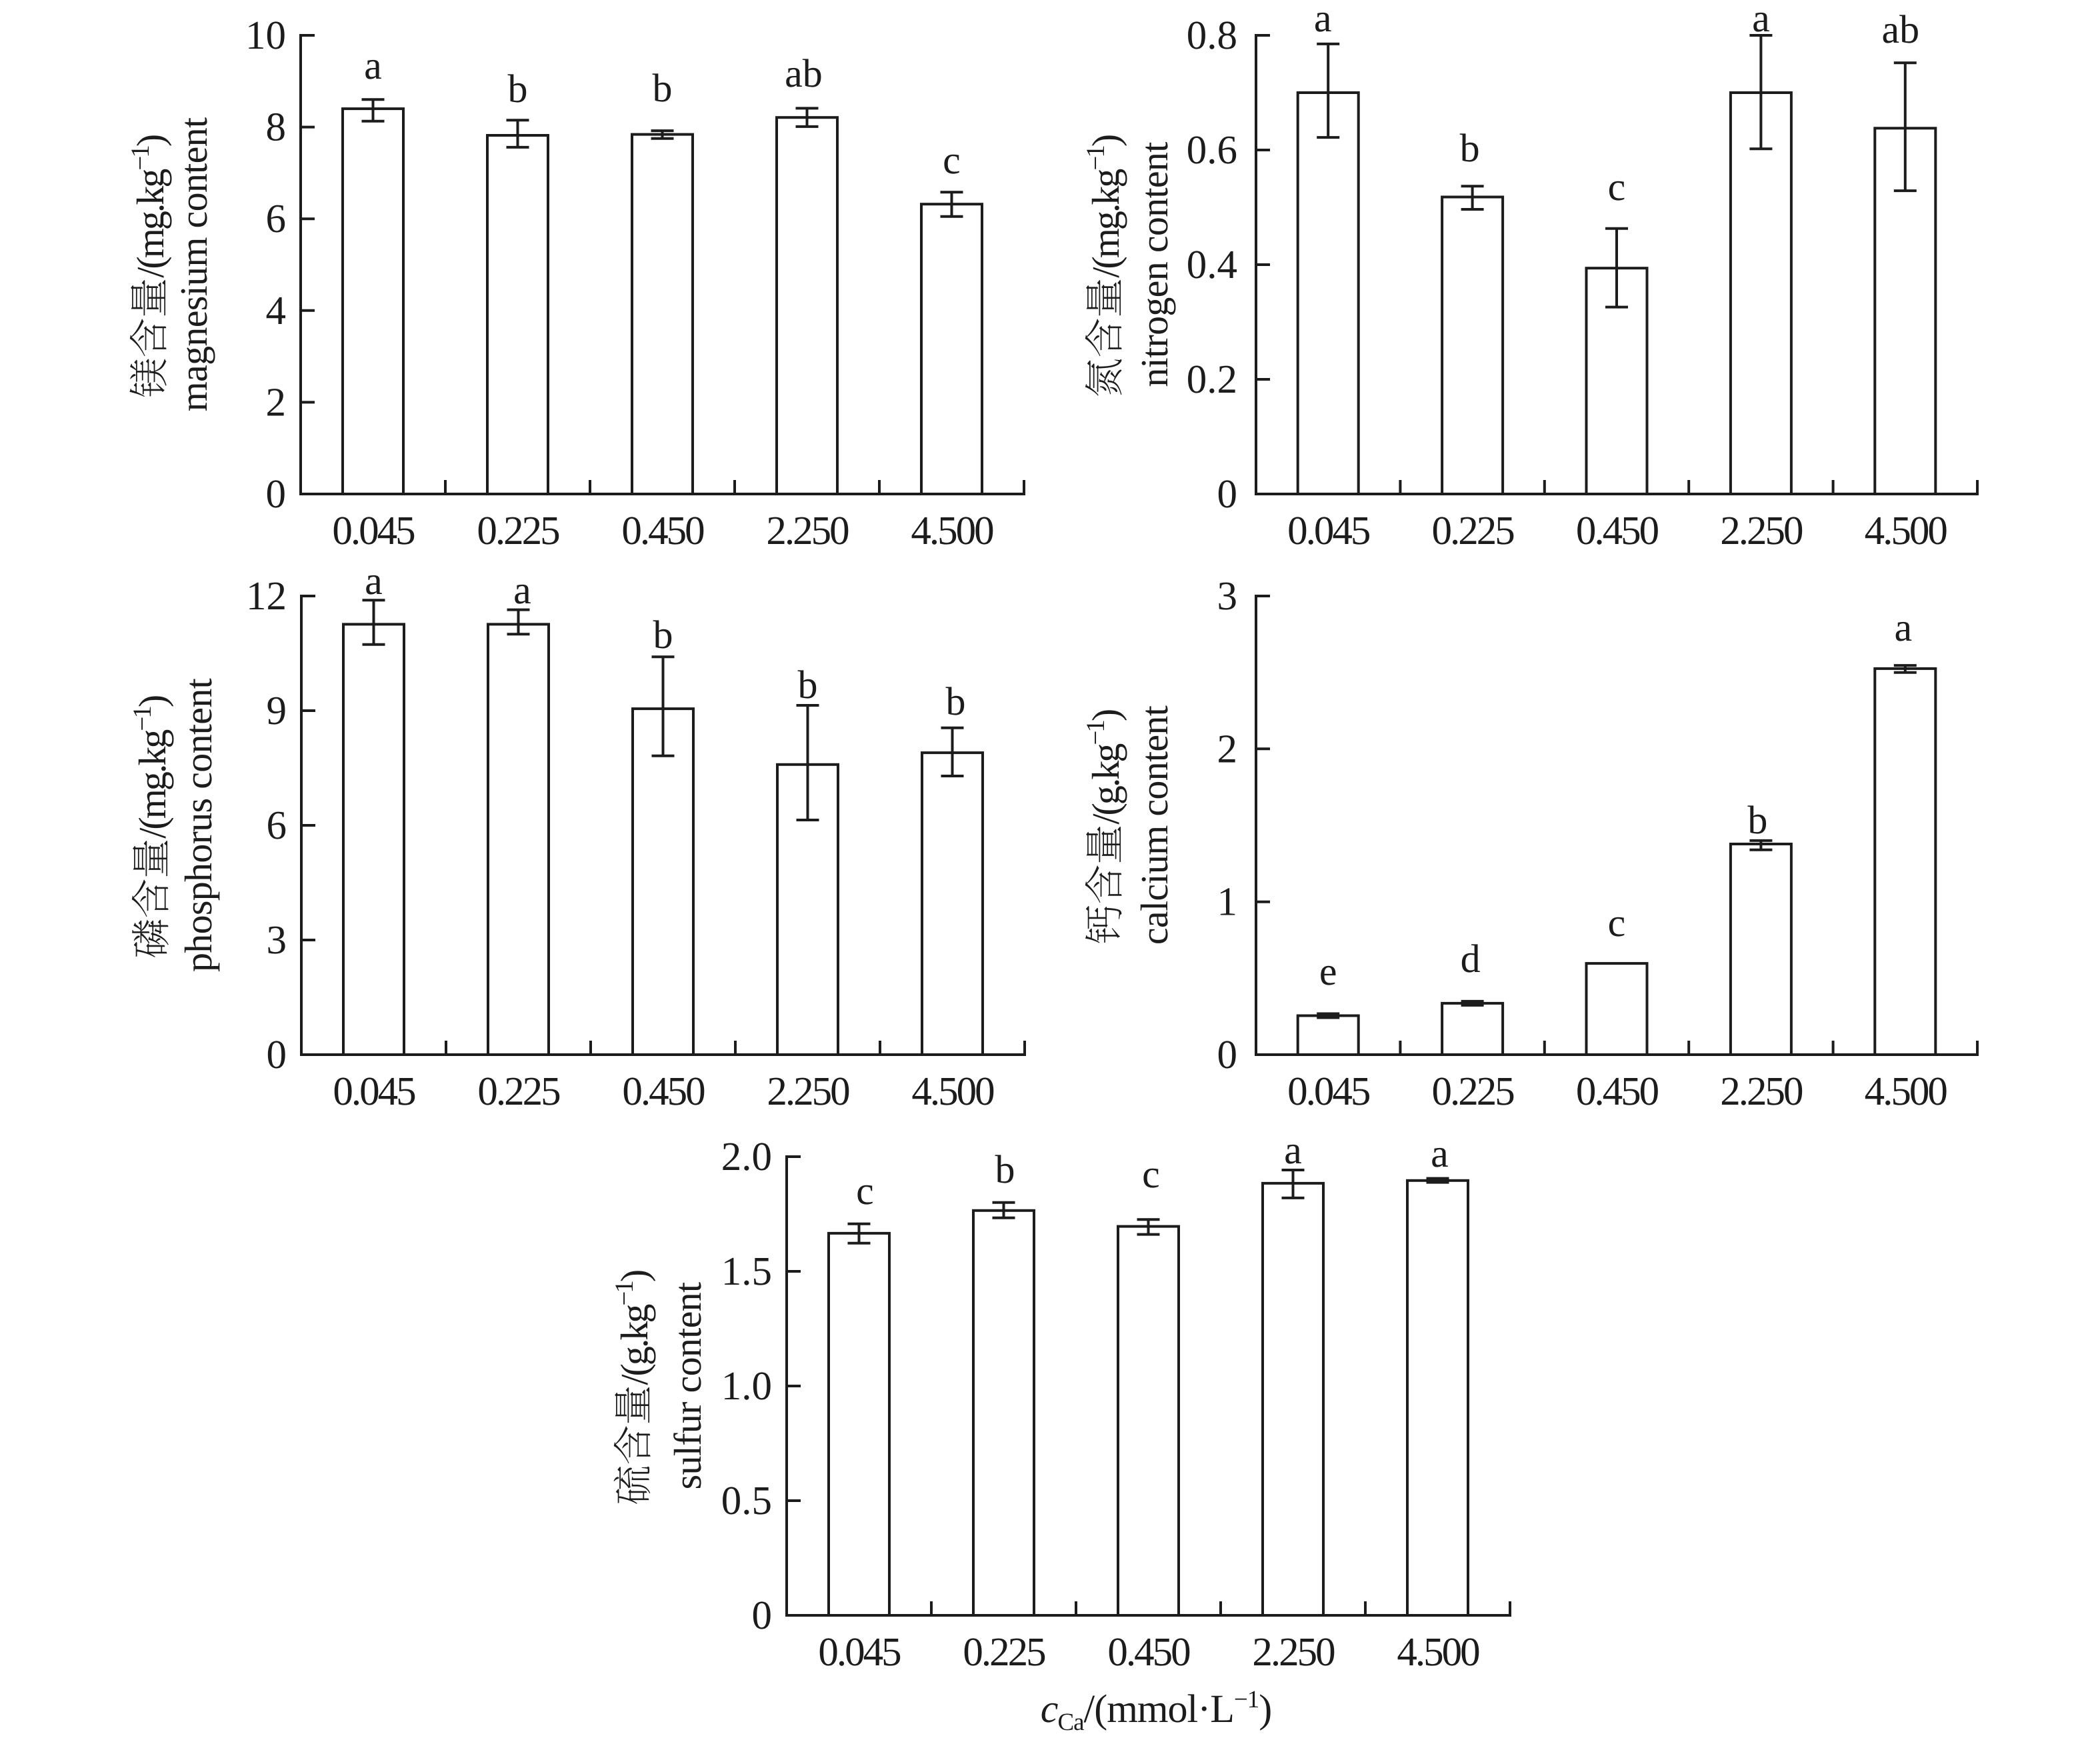 The image size is (2100, 1742). I want to click on svg-text: e, so click(1328, 971).